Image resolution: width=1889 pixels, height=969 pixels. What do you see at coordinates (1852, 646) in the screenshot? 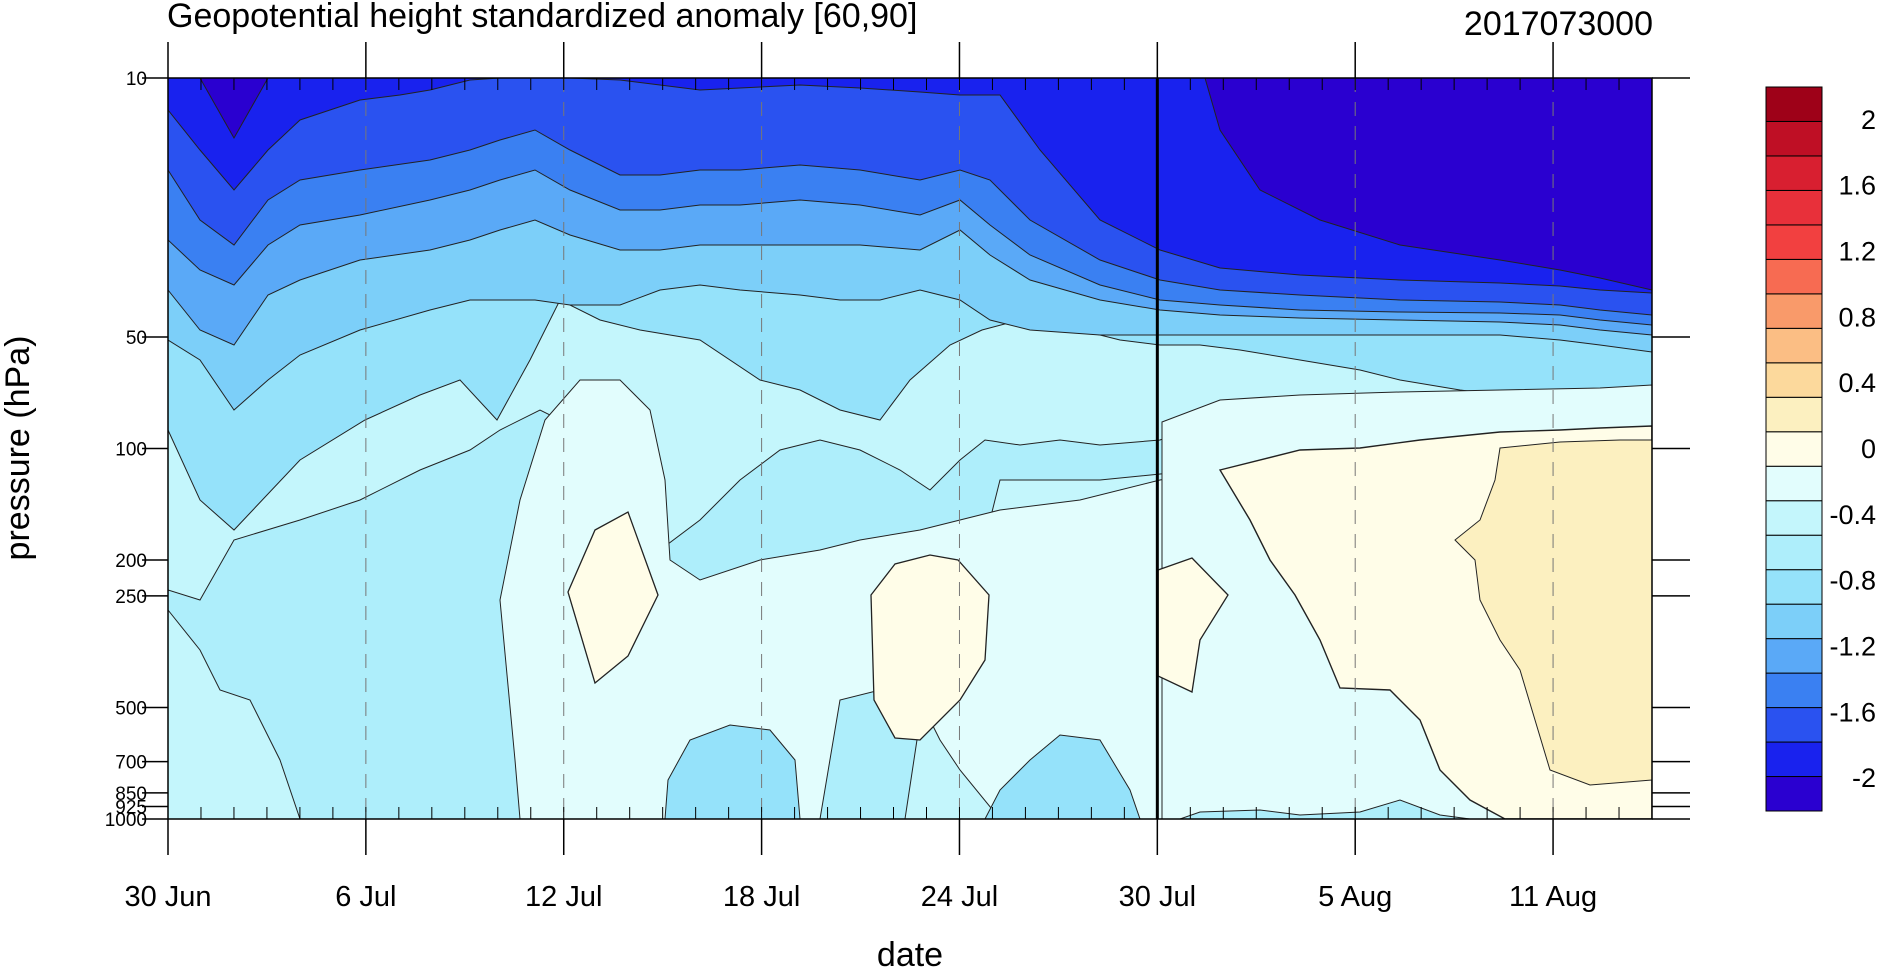
I see `colorbar-label: -1.2` at bounding box center [1852, 646].